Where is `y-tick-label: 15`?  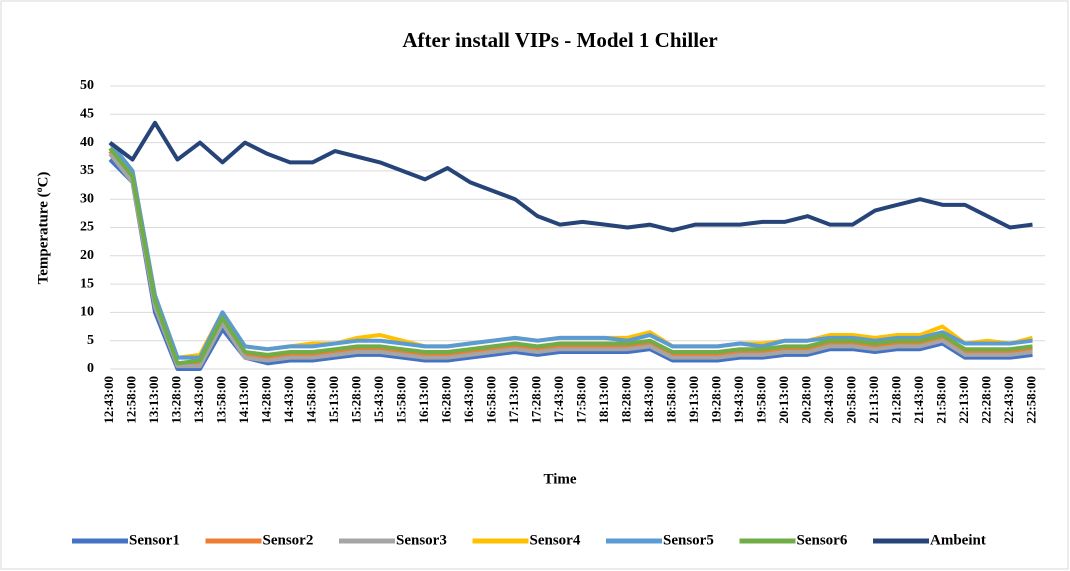 y-tick-label: 15 is located at coordinates (87, 283).